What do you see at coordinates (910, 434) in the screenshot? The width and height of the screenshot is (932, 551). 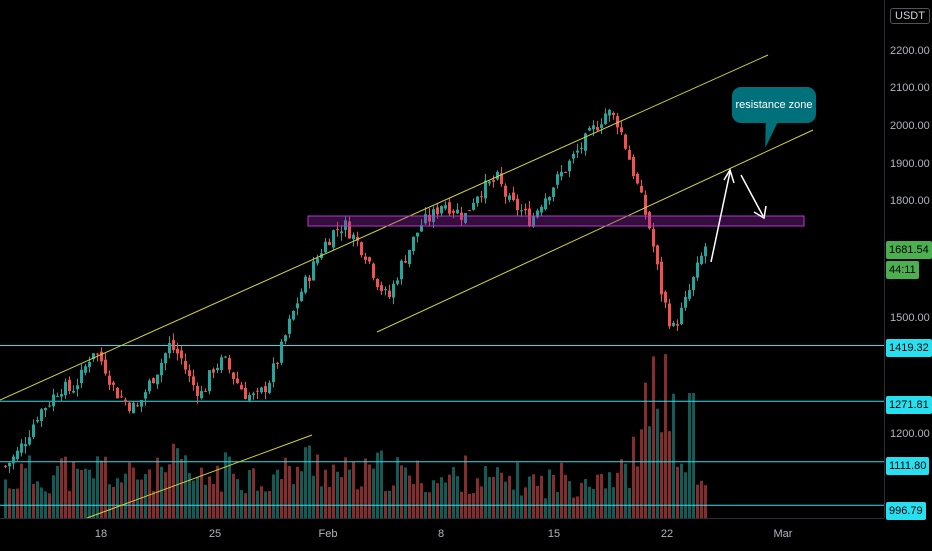 I see `price-tick: 1200.00` at bounding box center [910, 434].